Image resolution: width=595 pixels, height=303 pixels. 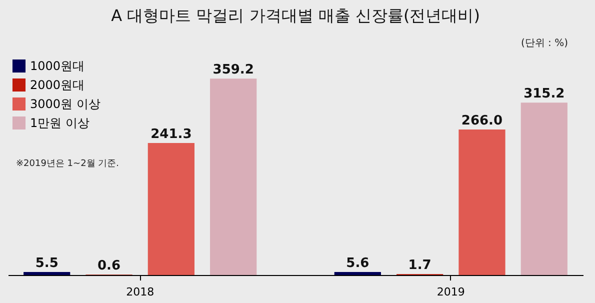 What do you see at coordinates (420, 266) in the screenshot?
I see `data-label: 1.7` at bounding box center [420, 266].